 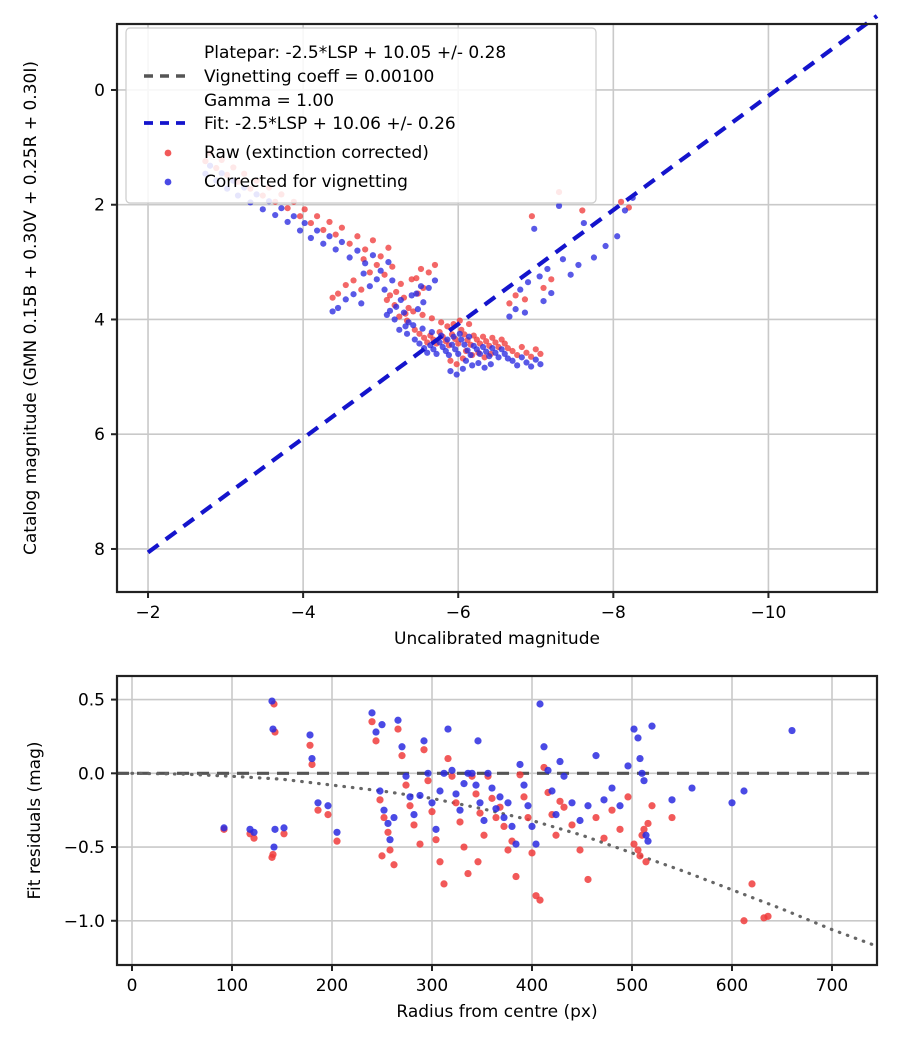 What do you see at coordinates (458, 613) in the screenshot?
I see `top-xtick-label-2: −6` at bounding box center [458, 613].